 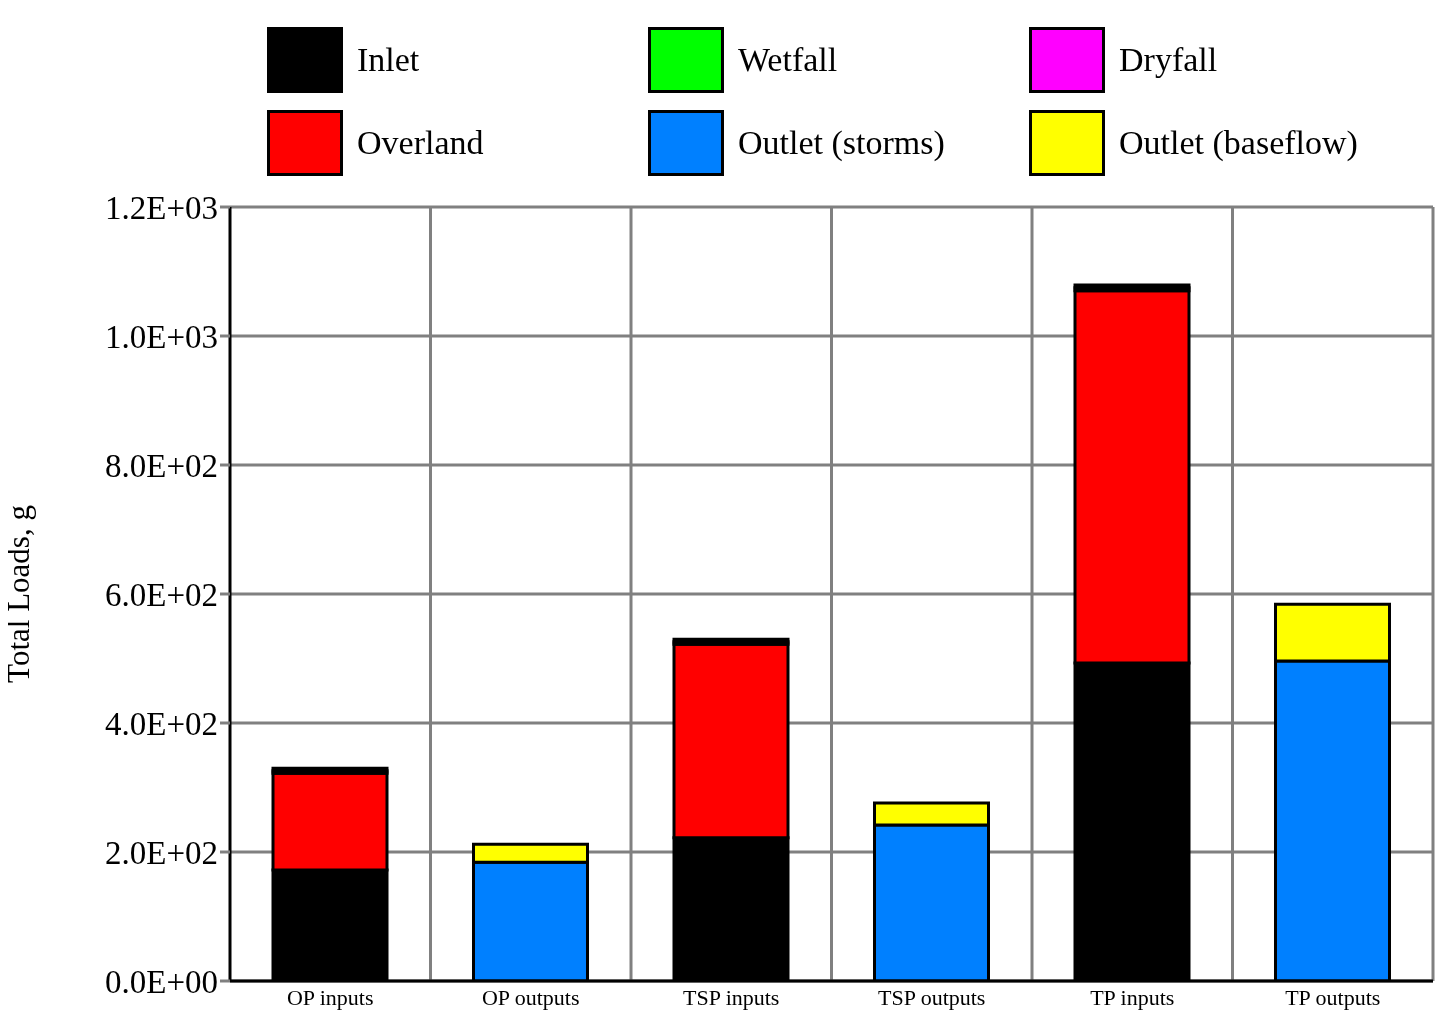 I want to click on legend-label: Wetfall, so click(x=788, y=59).